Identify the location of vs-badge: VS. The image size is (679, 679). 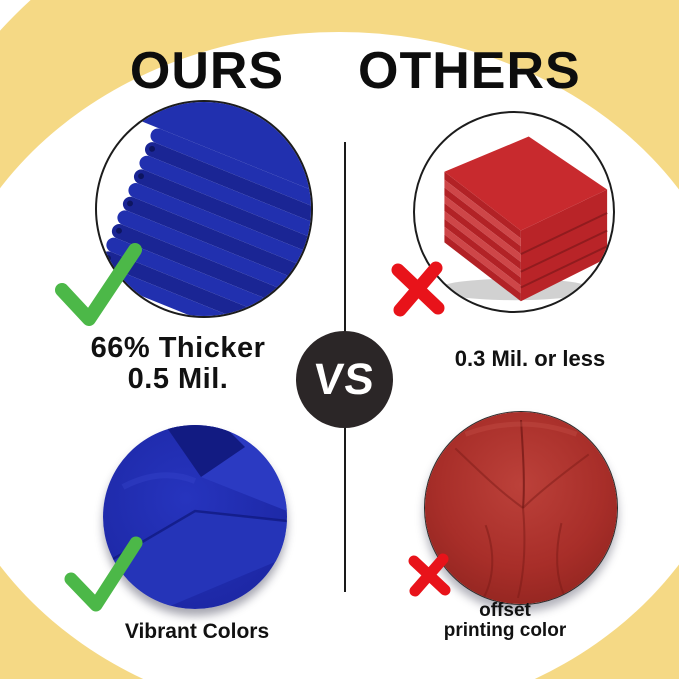
(344, 379).